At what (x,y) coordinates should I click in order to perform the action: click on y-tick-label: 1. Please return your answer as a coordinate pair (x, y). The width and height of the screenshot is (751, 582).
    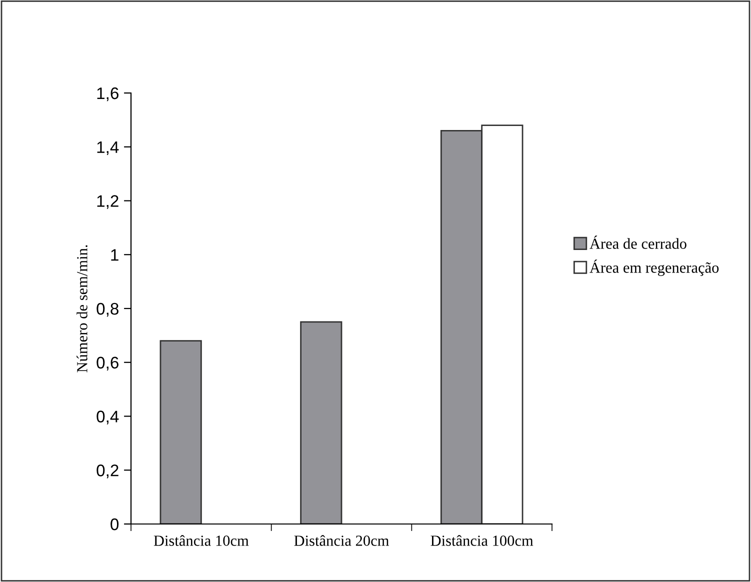
    Looking at the image, I should click on (114, 255).